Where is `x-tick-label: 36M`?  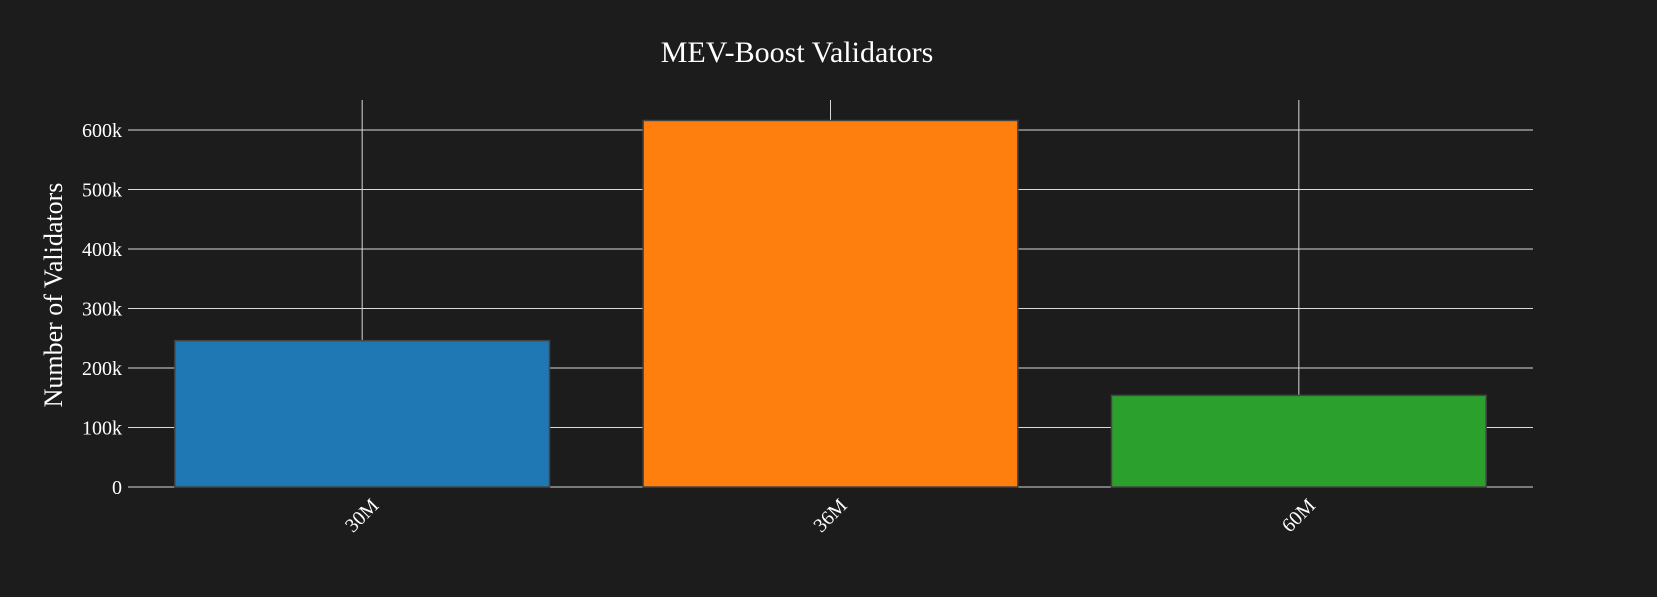
x-tick-label: 36M is located at coordinates (830, 515).